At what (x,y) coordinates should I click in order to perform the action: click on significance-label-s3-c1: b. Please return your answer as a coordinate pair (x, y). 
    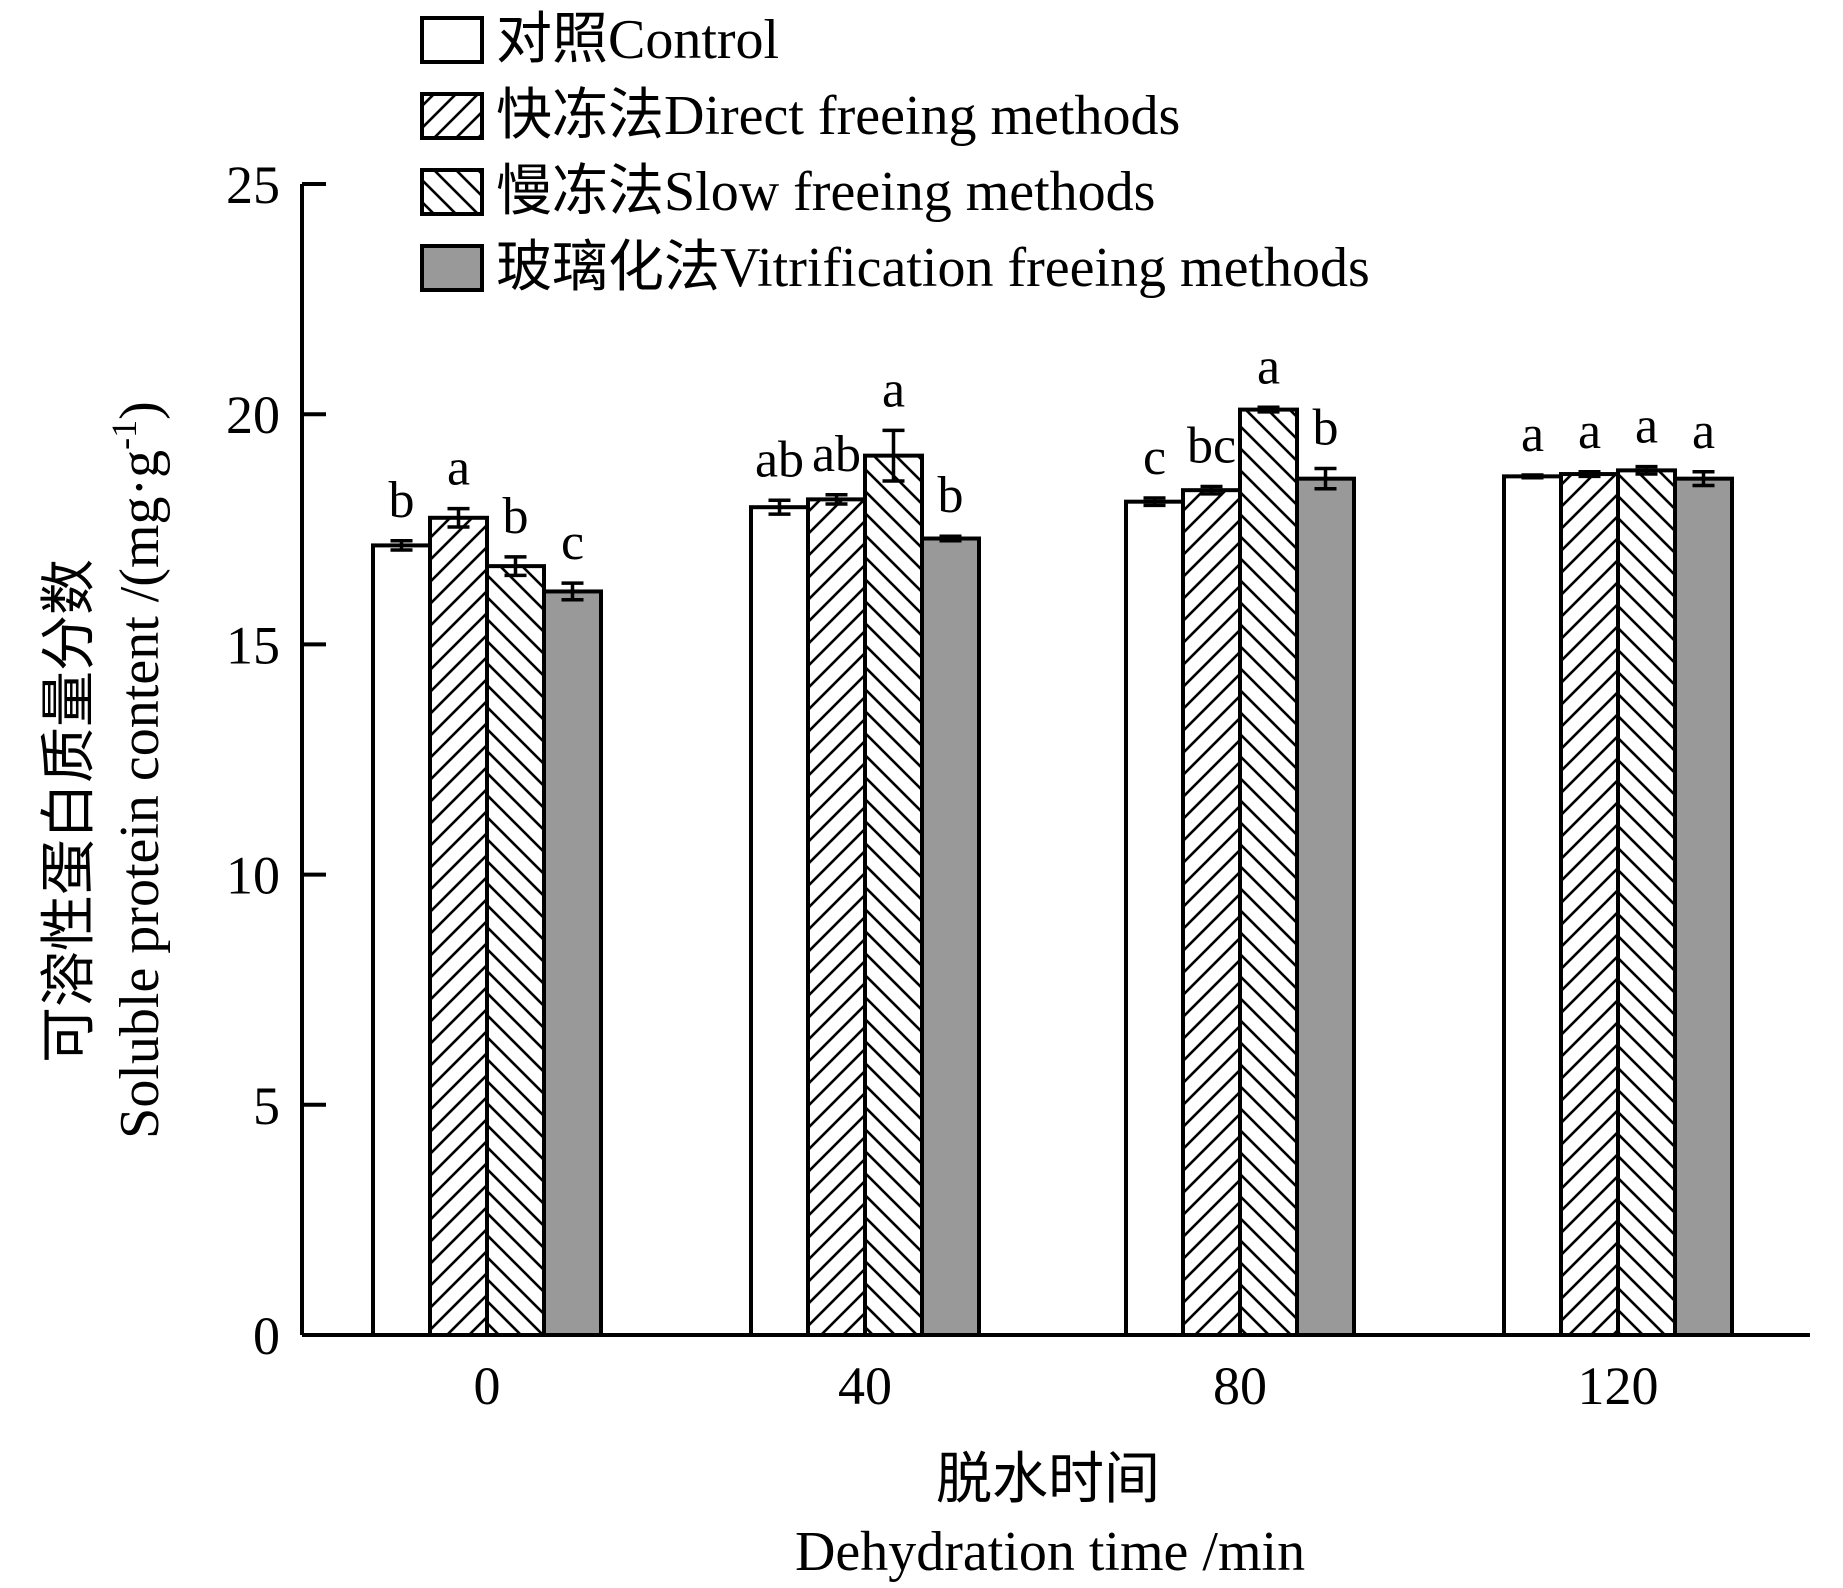
    Looking at the image, I should click on (951, 495).